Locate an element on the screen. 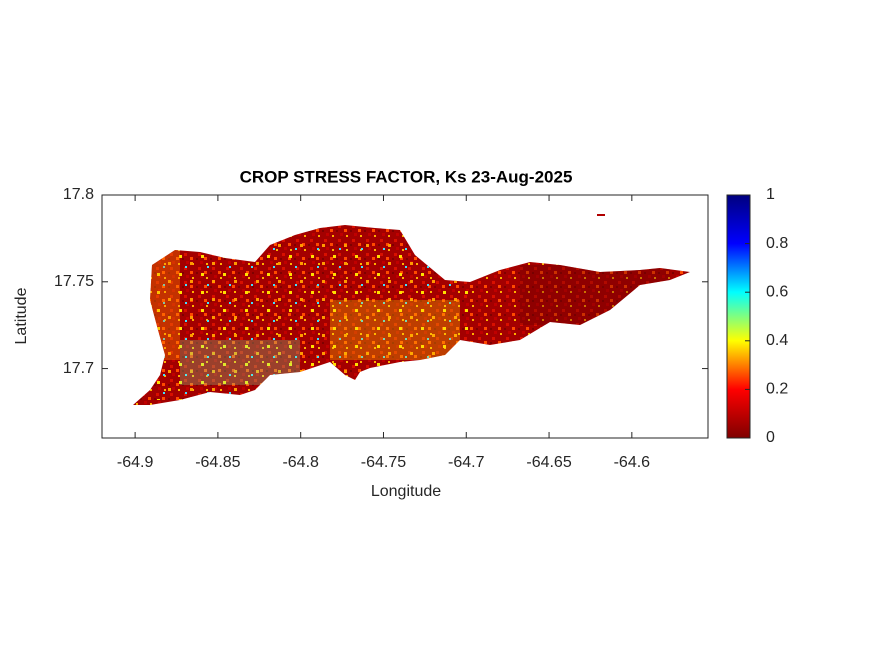 The image size is (875, 656). colorbar-tick-label: 0 is located at coordinates (770, 437).